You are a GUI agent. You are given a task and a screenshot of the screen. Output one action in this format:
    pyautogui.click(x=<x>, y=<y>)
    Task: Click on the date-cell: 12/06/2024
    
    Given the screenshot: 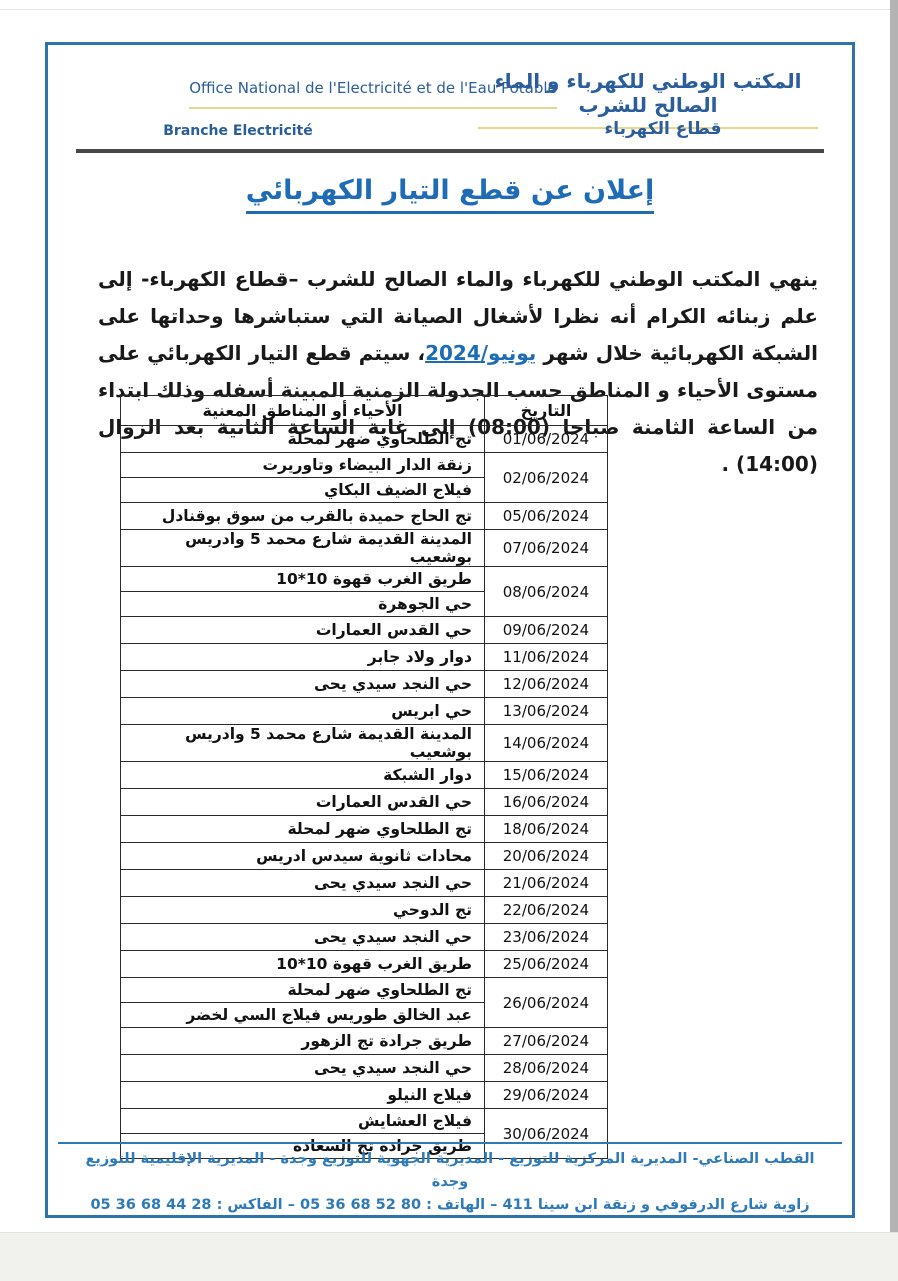 What is the action you would take?
    pyautogui.click(x=546, y=684)
    